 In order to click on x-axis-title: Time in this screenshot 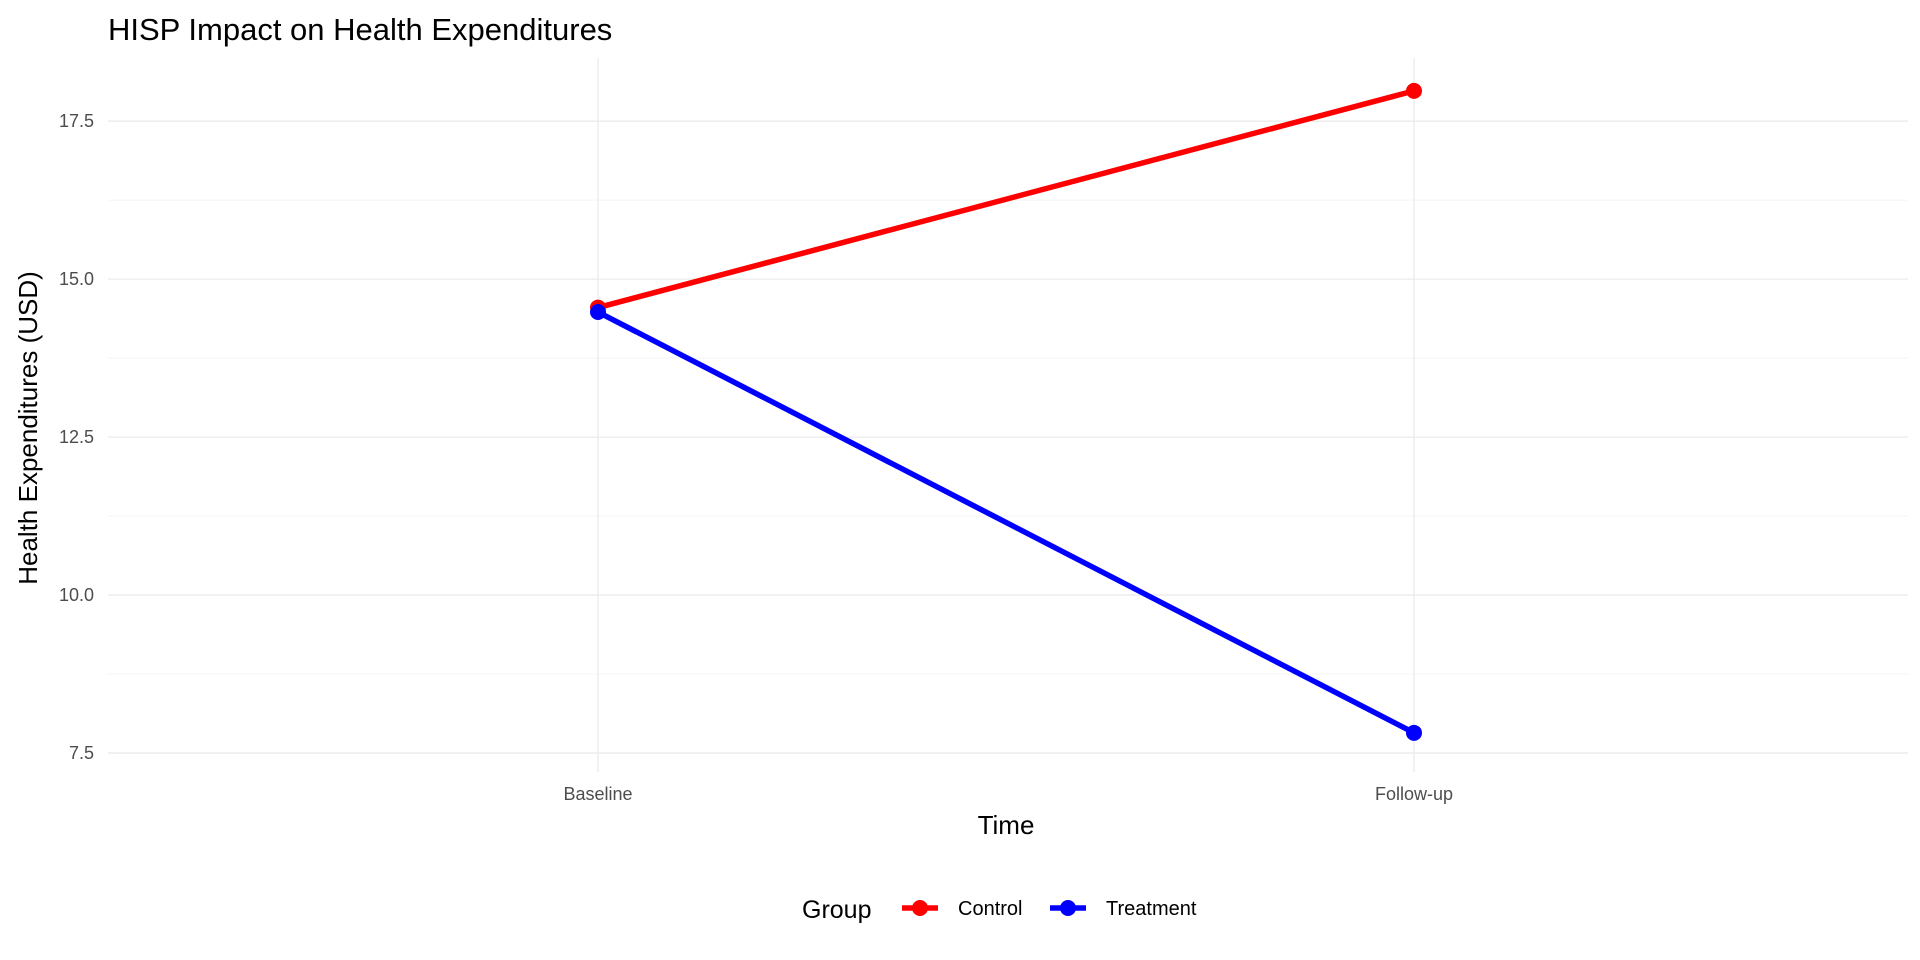, I will do `click(1006, 825)`.